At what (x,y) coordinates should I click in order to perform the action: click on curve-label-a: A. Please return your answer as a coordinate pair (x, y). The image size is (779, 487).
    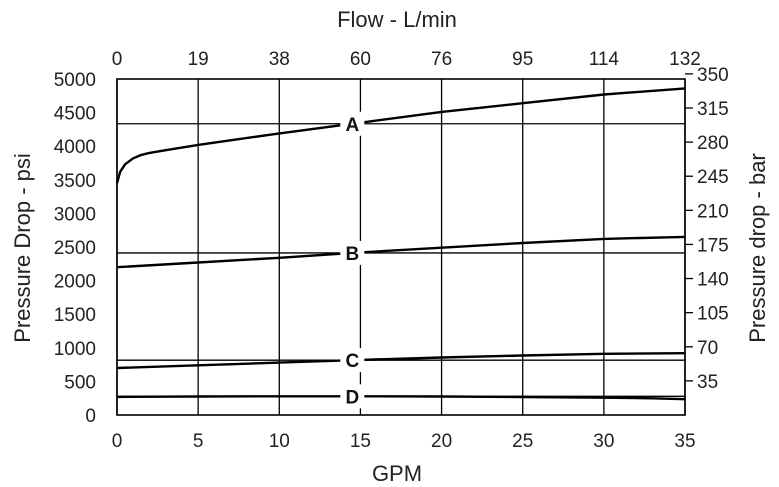
    Looking at the image, I should click on (352, 125).